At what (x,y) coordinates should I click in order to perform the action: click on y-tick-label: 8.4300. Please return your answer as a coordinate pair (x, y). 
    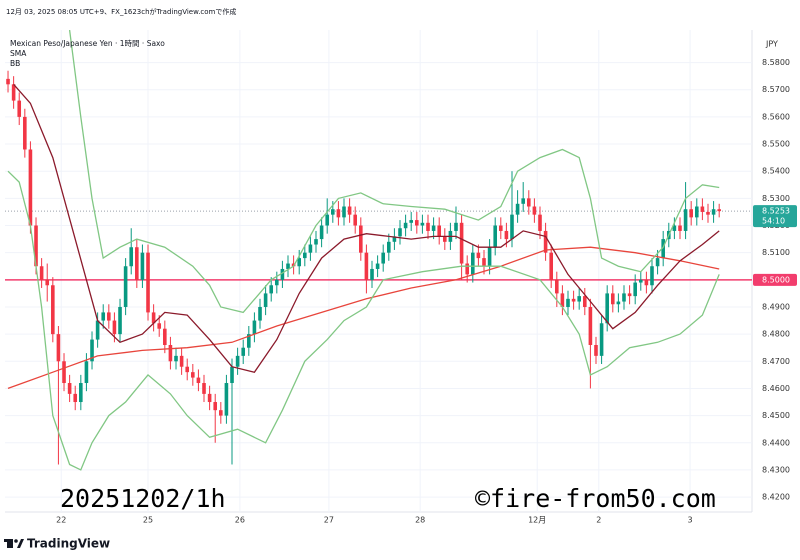
    Looking at the image, I should click on (776, 469).